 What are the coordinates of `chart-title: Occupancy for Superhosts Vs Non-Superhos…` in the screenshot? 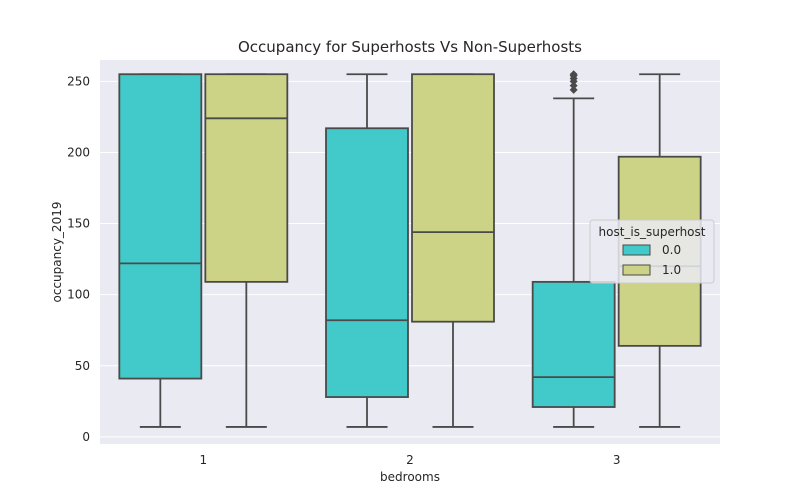 It's located at (410, 47).